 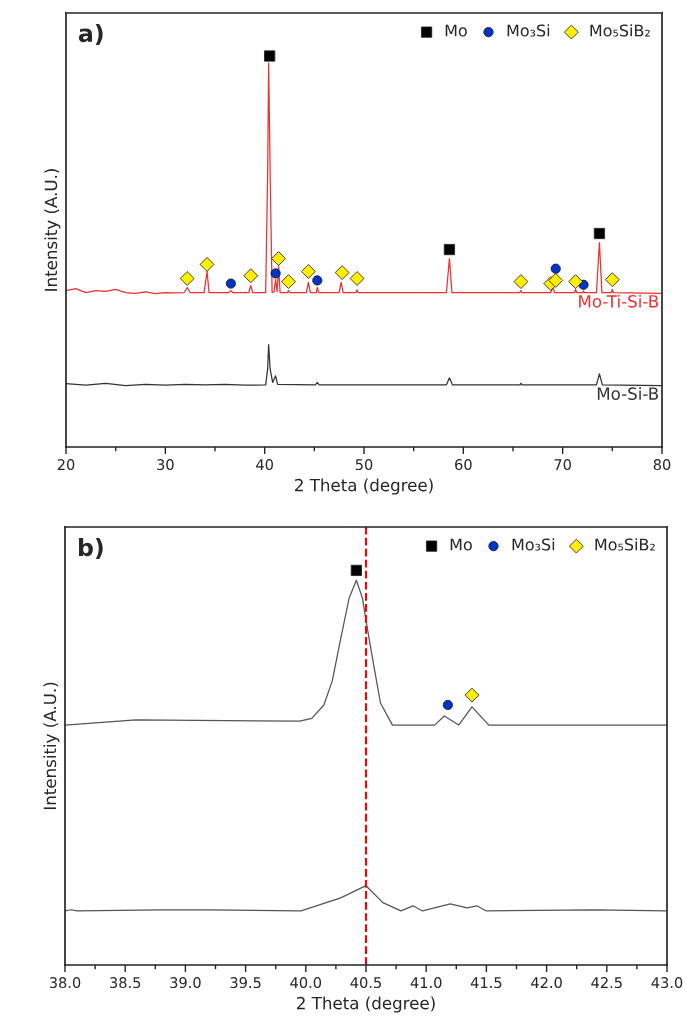 What do you see at coordinates (365, 983) in the screenshot?
I see `x-tick-label: 40.5` at bounding box center [365, 983].